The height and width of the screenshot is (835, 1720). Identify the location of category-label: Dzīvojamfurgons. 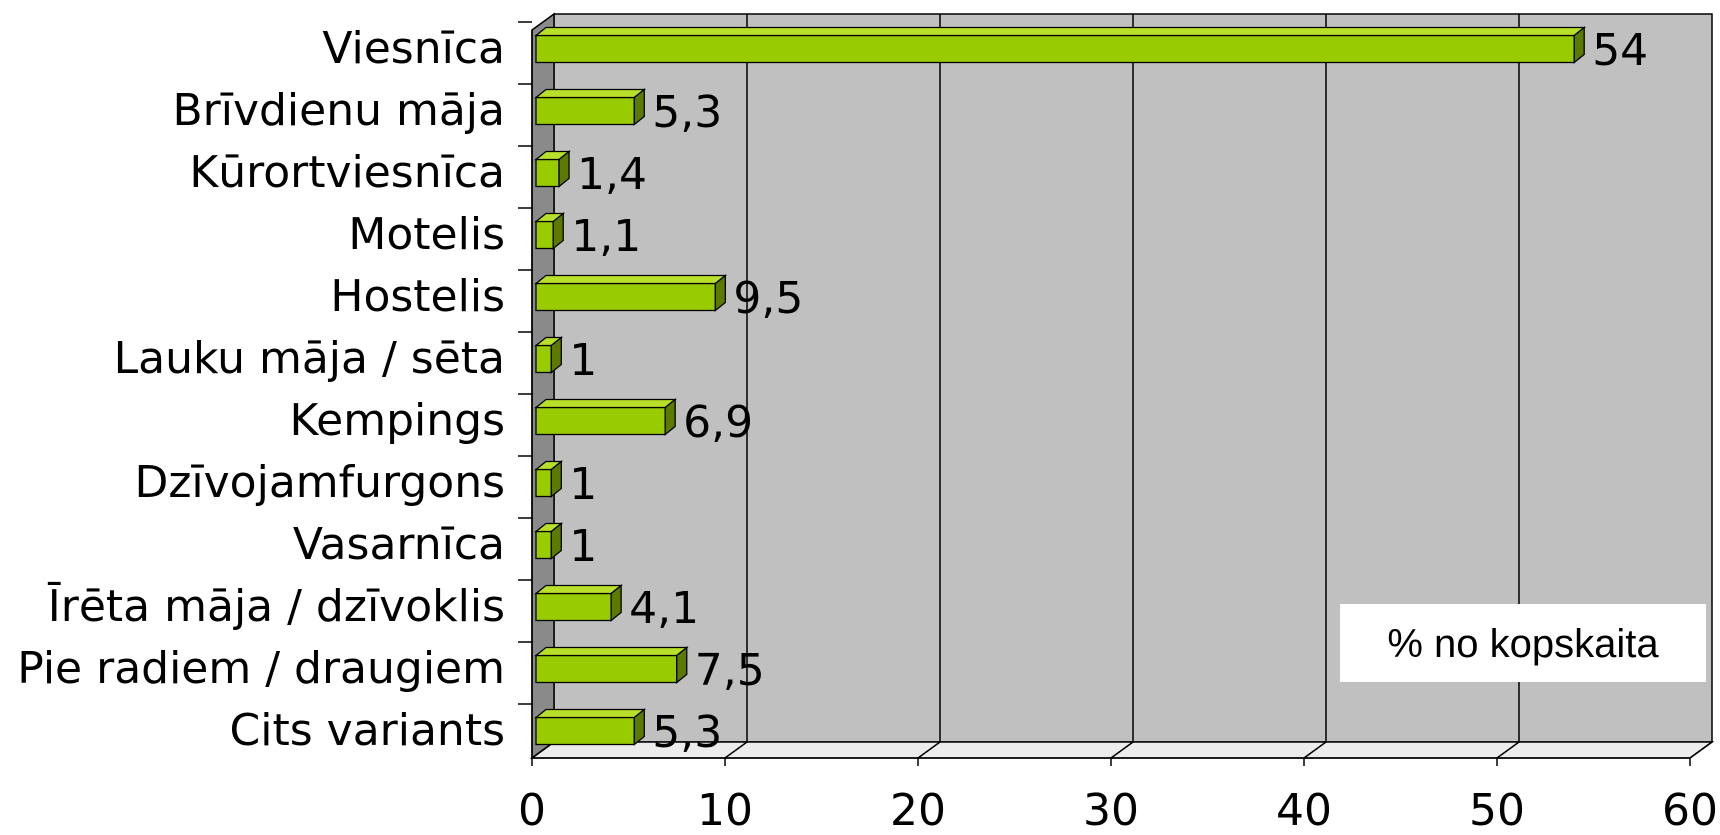
(319, 482).